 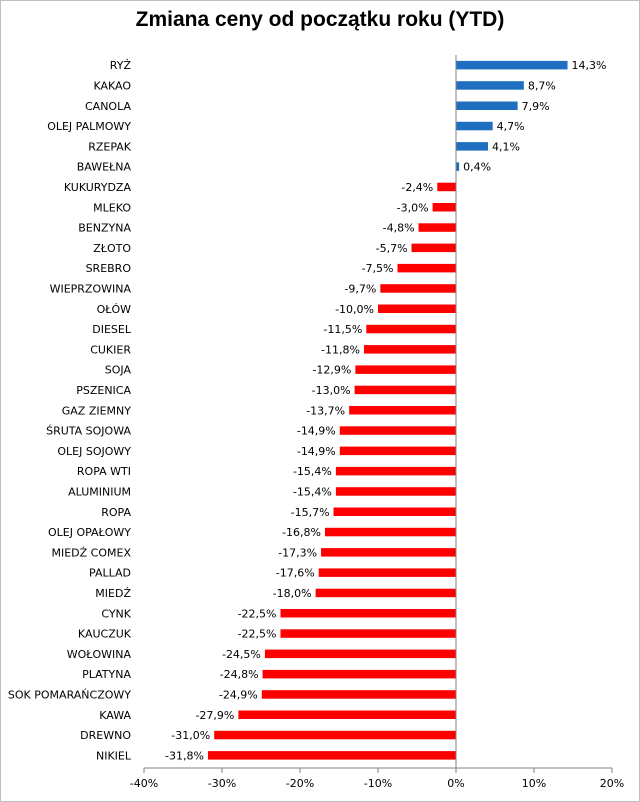 I want to click on data-label: -16,8%, so click(x=301, y=532).